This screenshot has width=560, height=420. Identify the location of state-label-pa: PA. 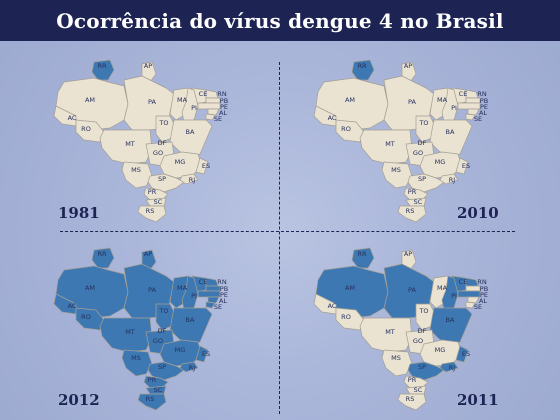
(152, 290).